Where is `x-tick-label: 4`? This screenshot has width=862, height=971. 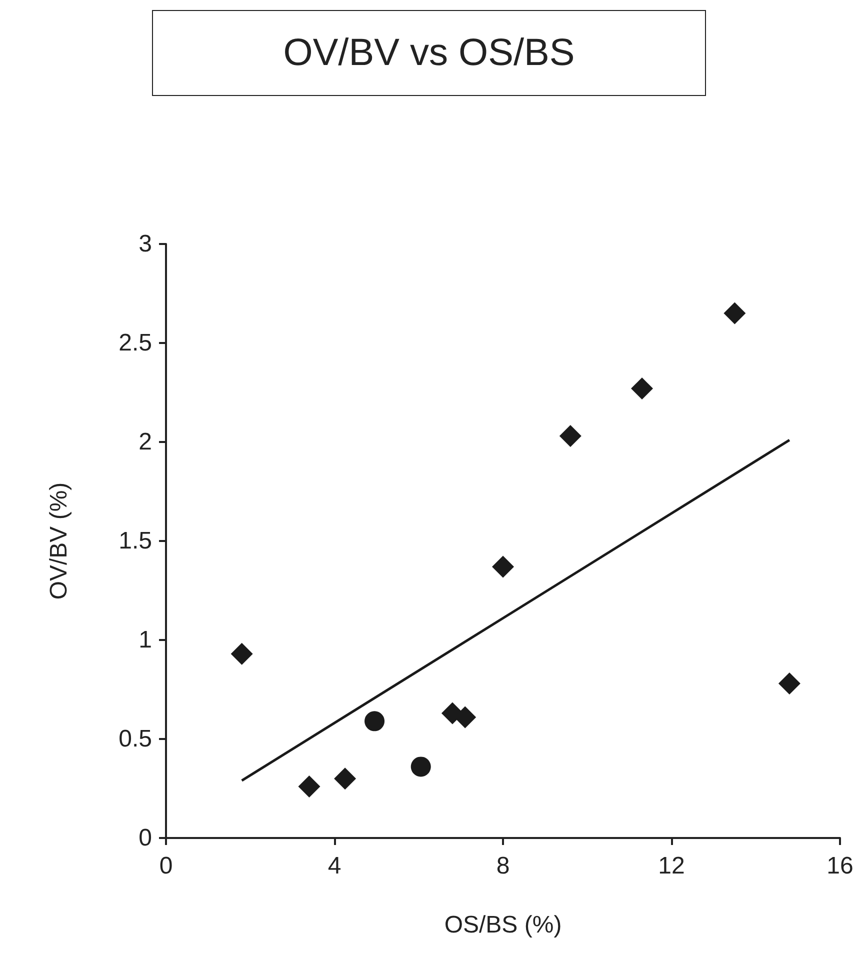 x-tick-label: 4 is located at coordinates (335, 866).